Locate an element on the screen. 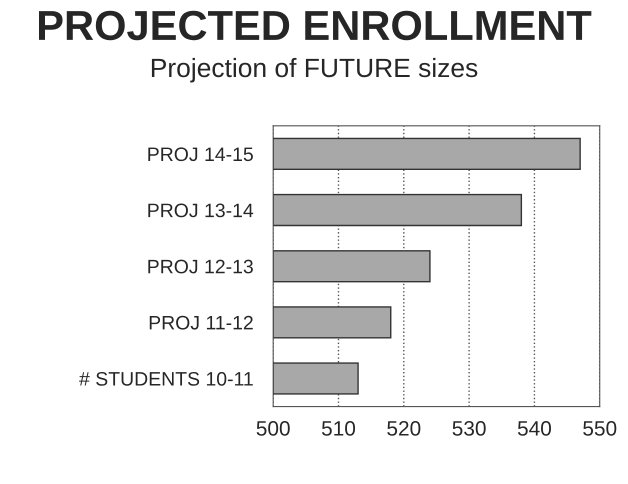 The image size is (628, 484). x-tick-label: 520 is located at coordinates (403, 428).